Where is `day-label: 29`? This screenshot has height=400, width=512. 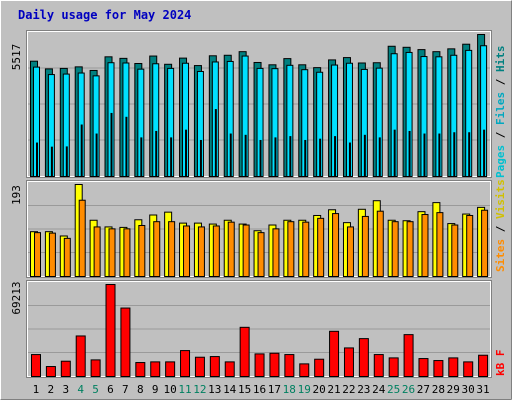 day-label: 29 is located at coordinates (453, 389).